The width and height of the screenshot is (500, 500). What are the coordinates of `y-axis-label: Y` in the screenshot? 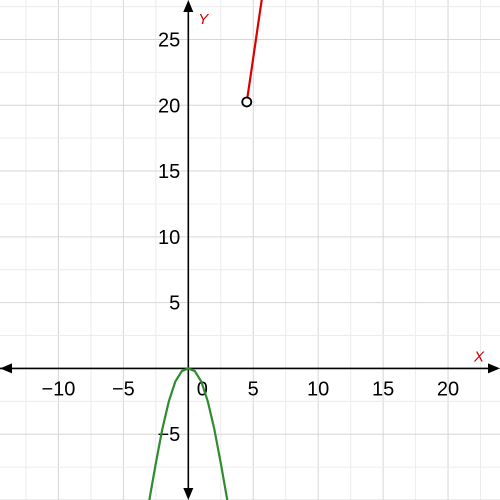 It's located at (203, 19).